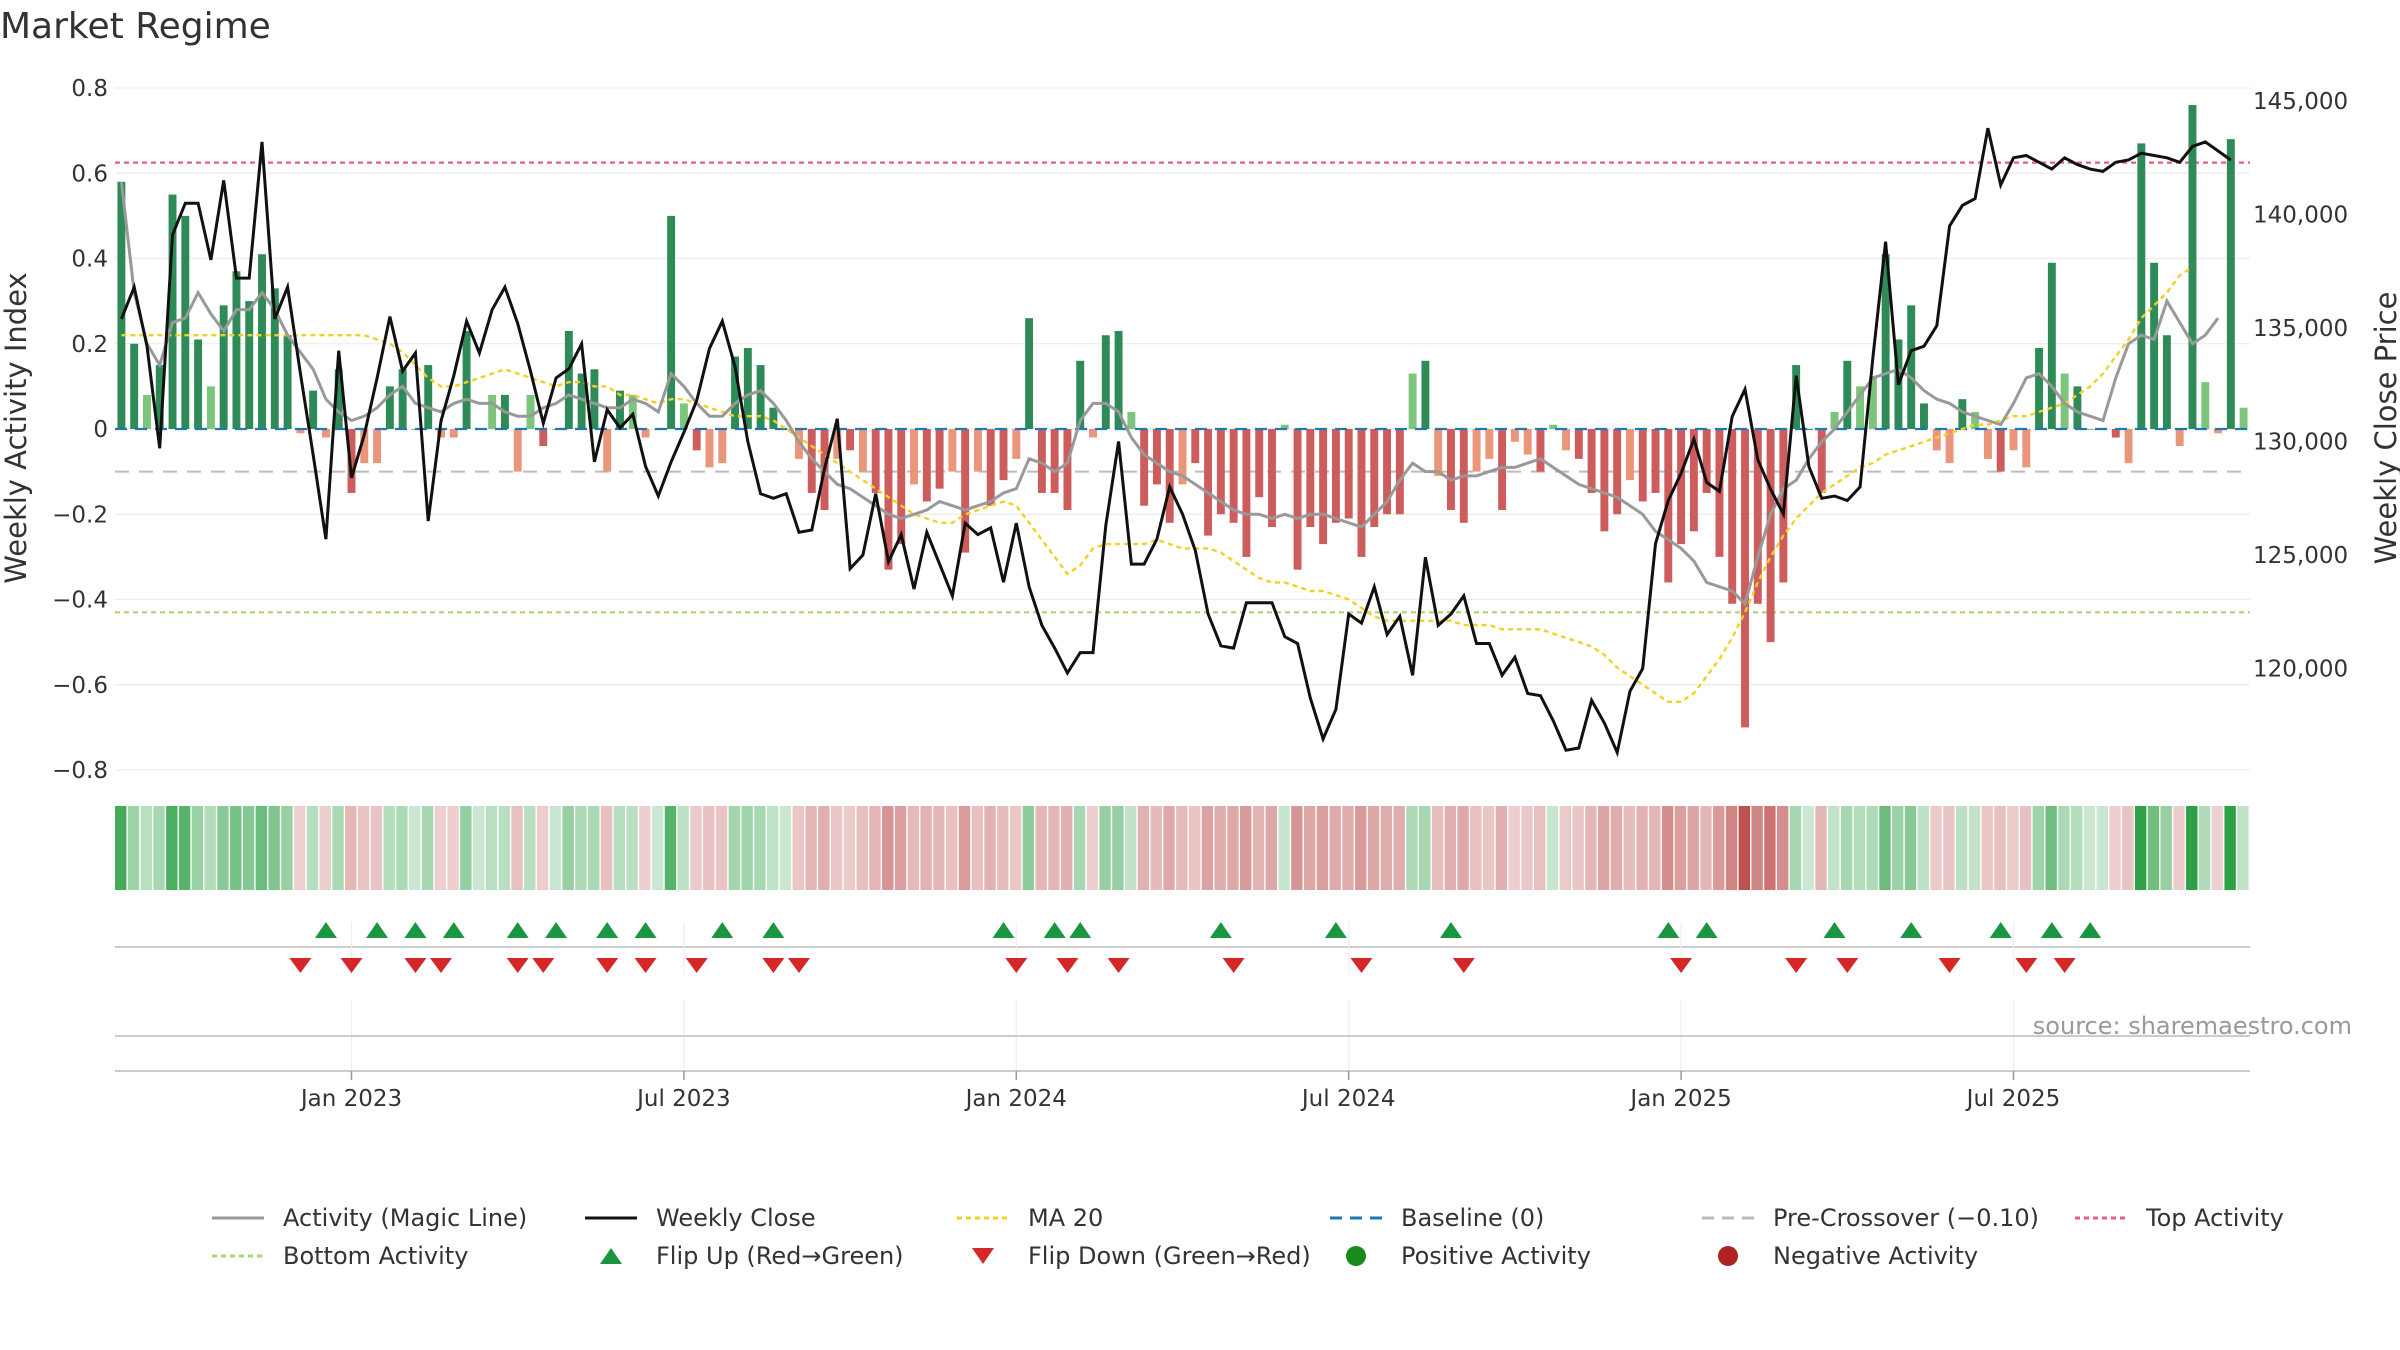 This screenshot has width=2400, height=1350. What do you see at coordinates (89, 89) in the screenshot?
I see `y-left-tick-label: 0.8` at bounding box center [89, 89].